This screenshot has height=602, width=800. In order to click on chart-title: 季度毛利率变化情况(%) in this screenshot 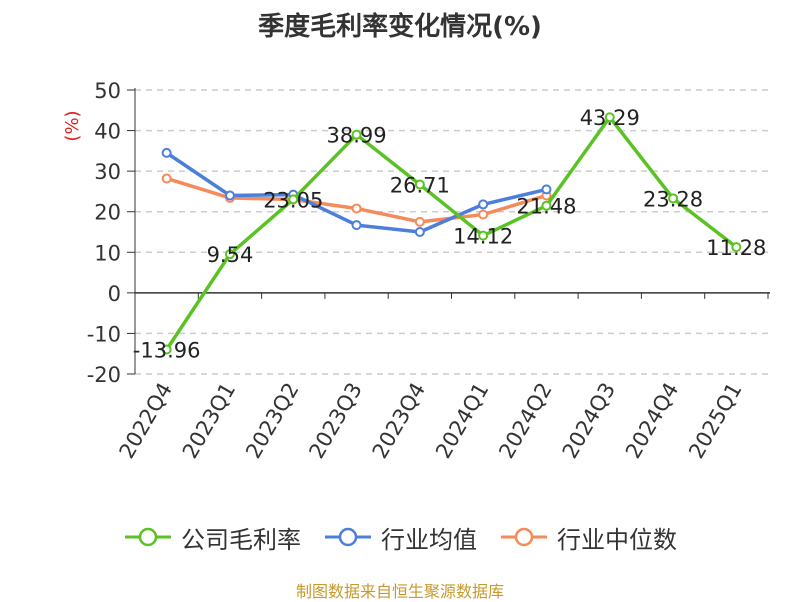, I will do `click(400, 27)`.